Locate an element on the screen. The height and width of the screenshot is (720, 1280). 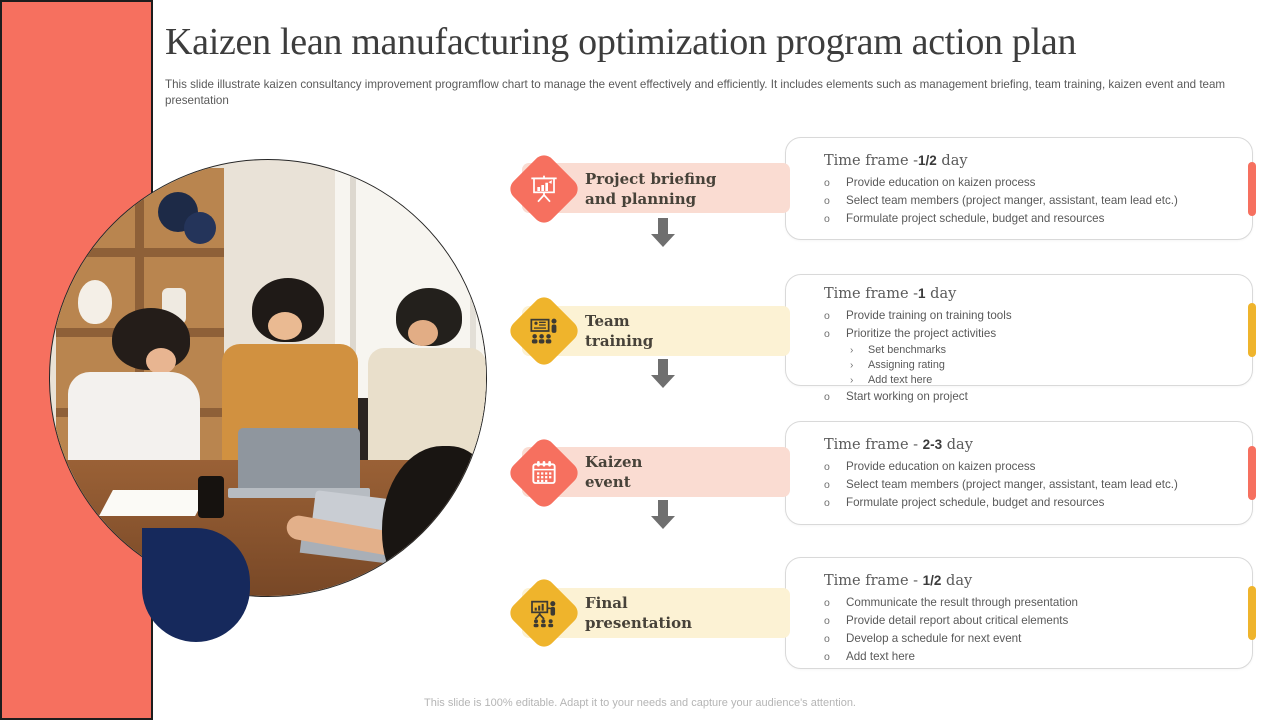
step-label: Team training is located at coordinates (619, 331).